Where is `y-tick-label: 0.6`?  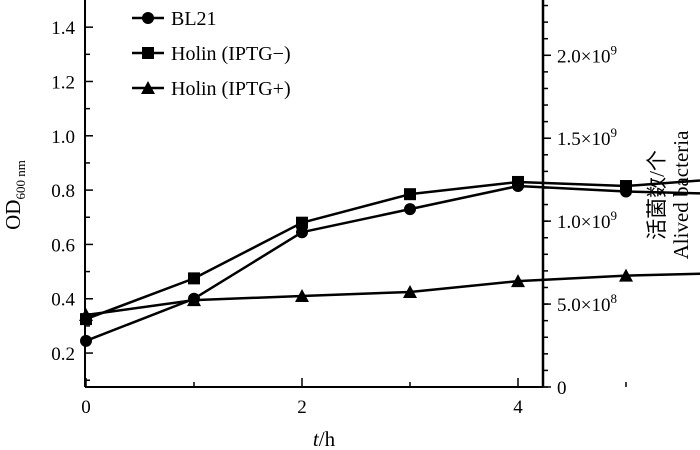
y-tick-label: 0.6 is located at coordinates (63, 245).